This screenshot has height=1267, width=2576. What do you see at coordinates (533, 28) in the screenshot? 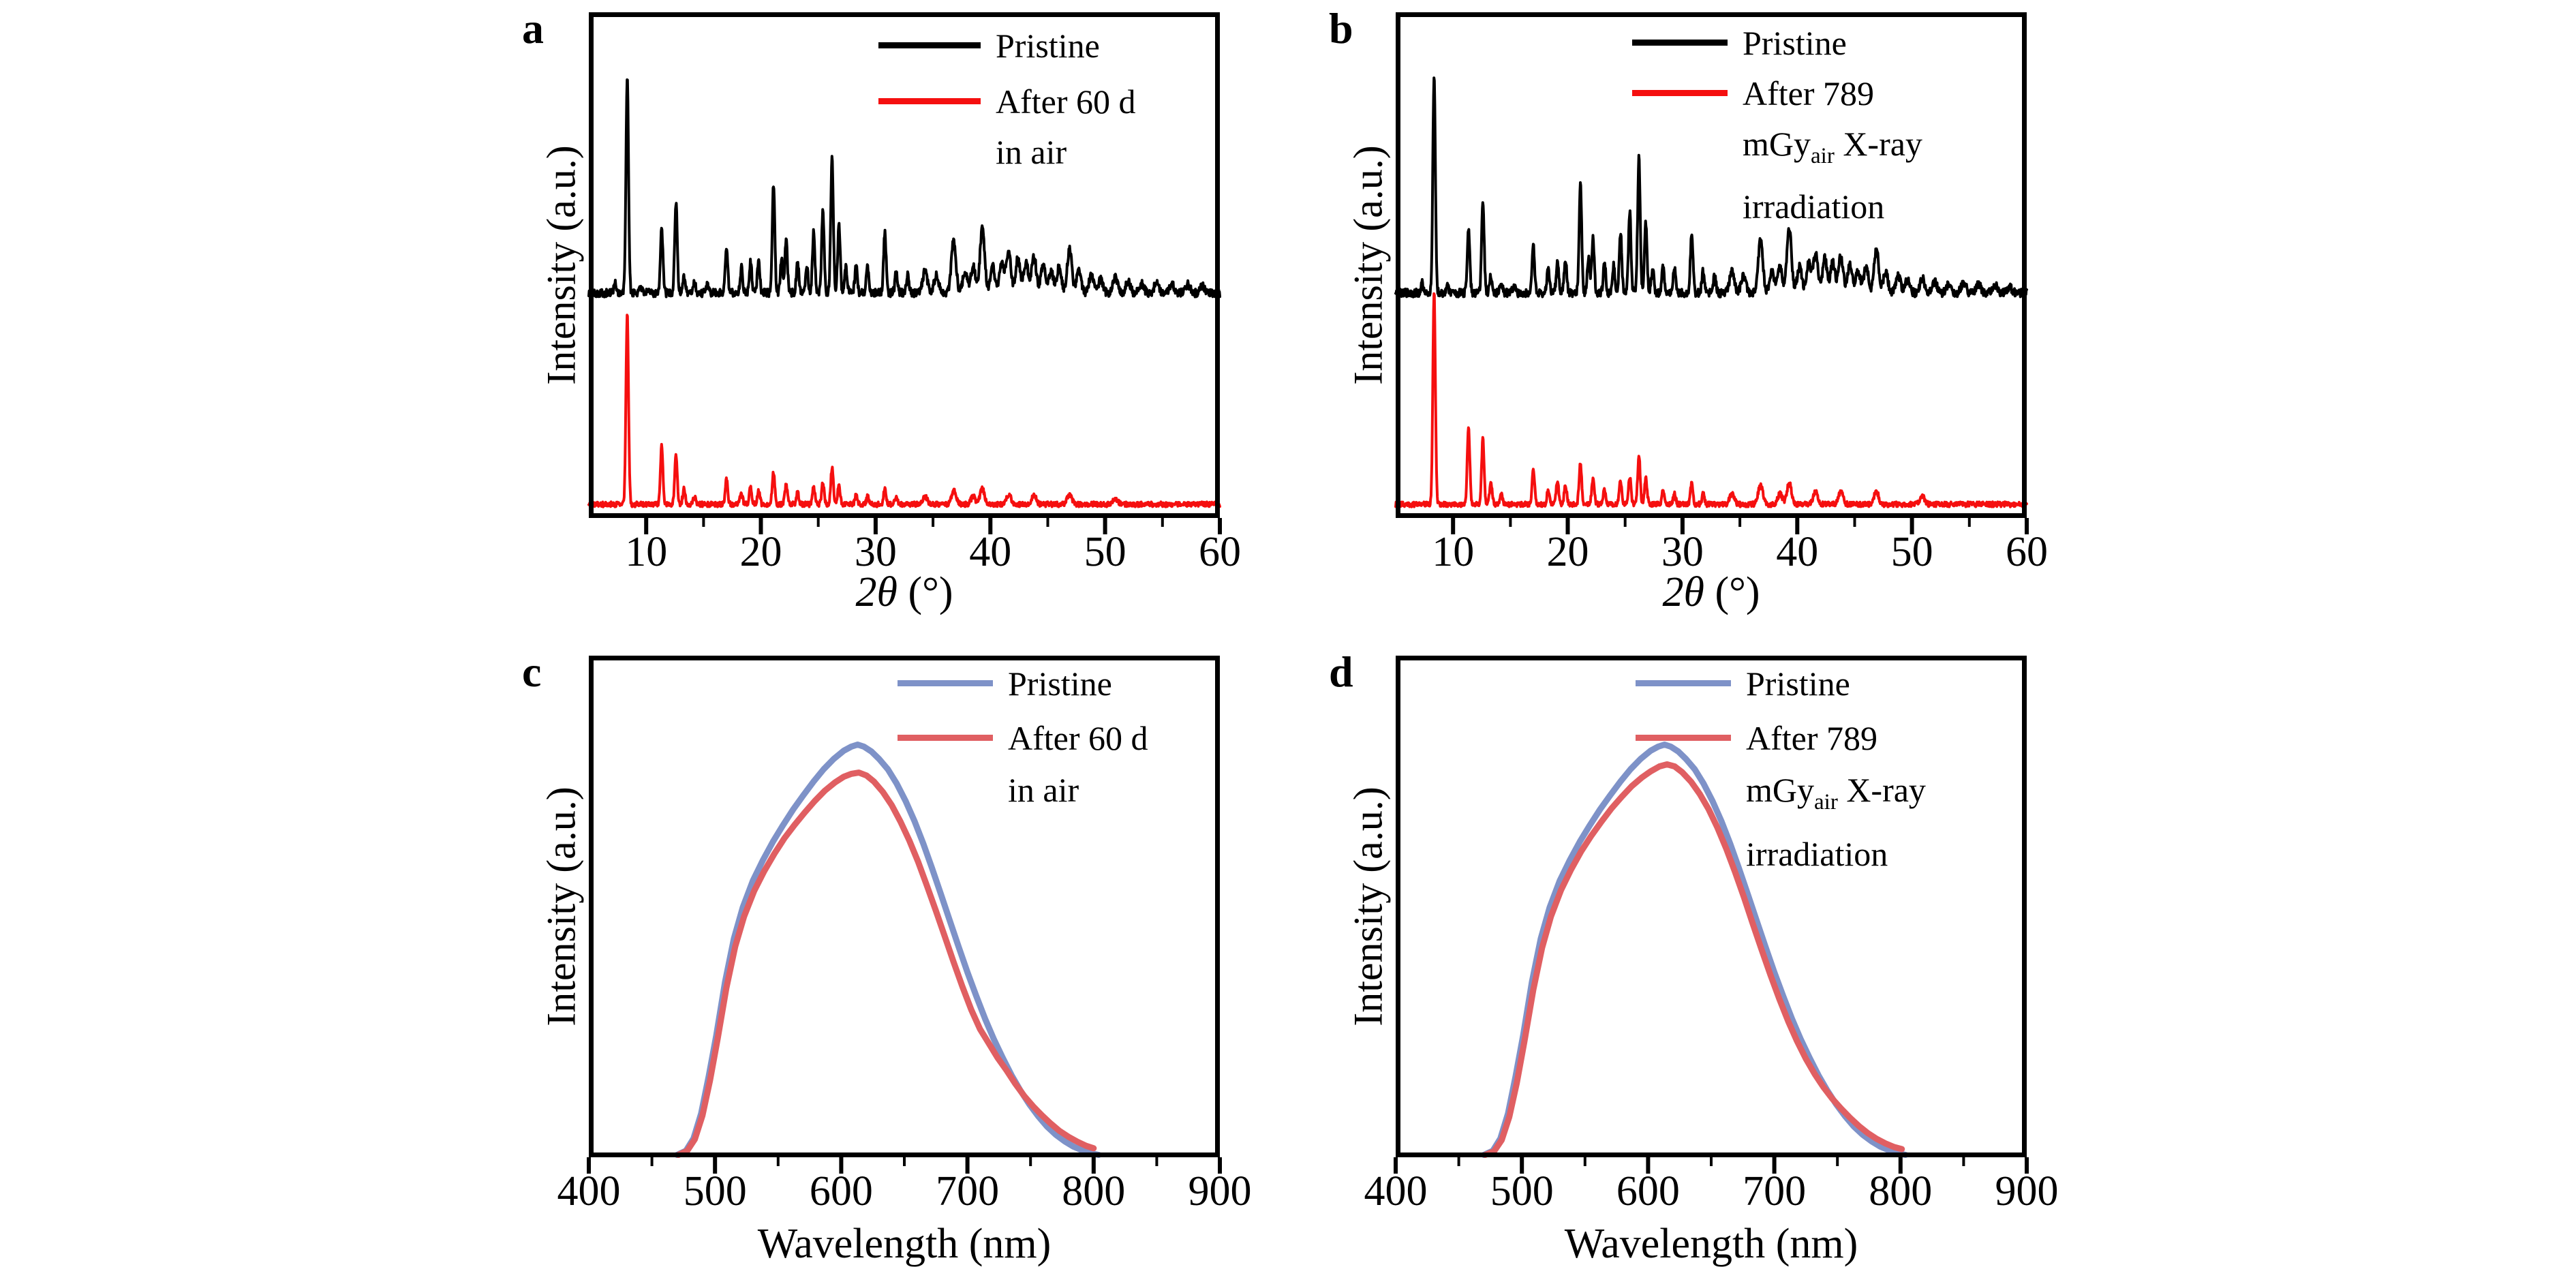
I see `panel-a-letter: a` at bounding box center [533, 28].